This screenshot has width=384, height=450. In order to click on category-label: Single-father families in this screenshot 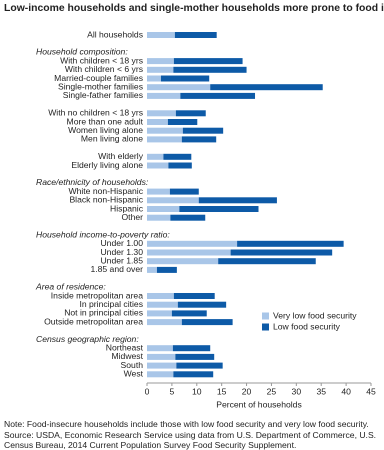, I will do `click(103, 95)`.